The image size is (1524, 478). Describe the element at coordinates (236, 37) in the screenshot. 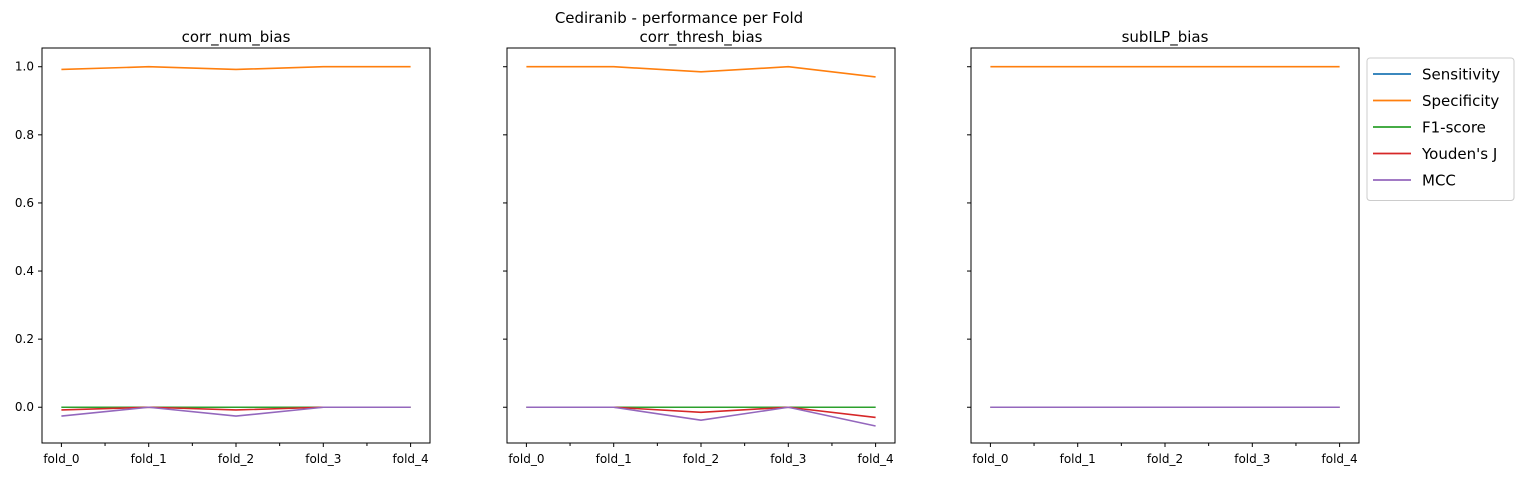

I see `subplot-title: corr_num_bias` at that location.